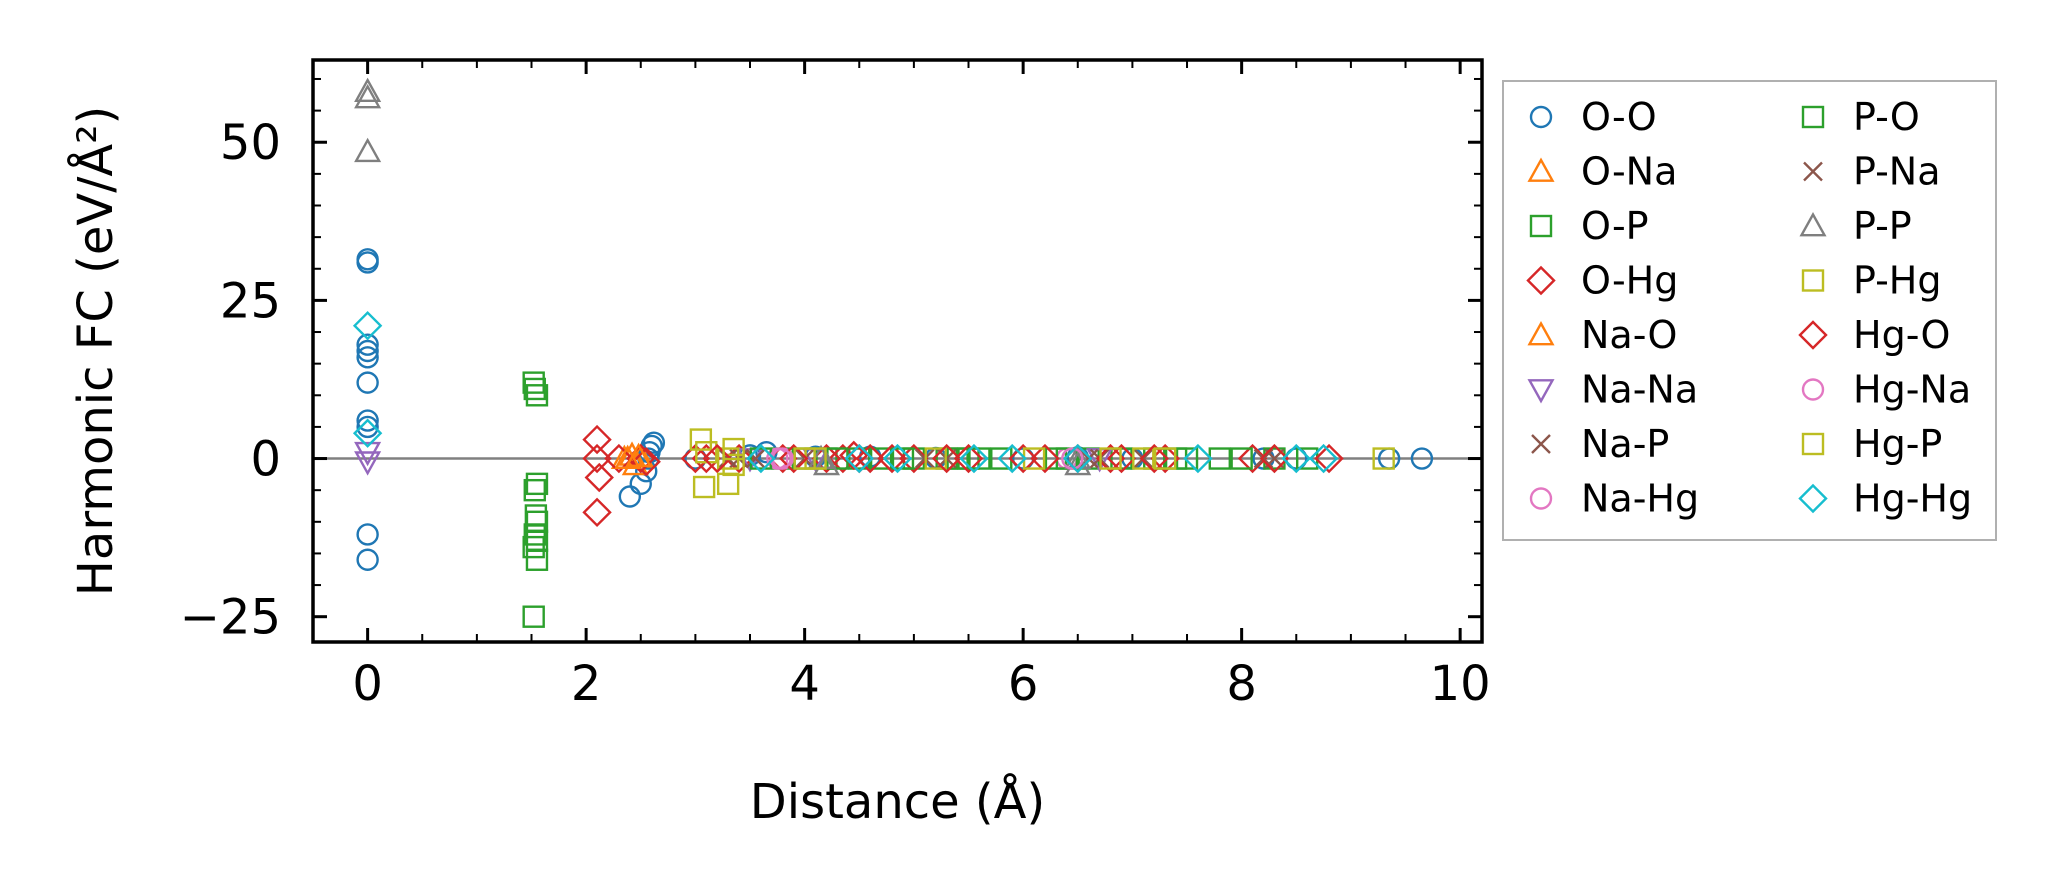 Image resolution: width=2048 pixels, height=883 pixels. I want to click on legend-label: O-Hg, so click(1629, 281).